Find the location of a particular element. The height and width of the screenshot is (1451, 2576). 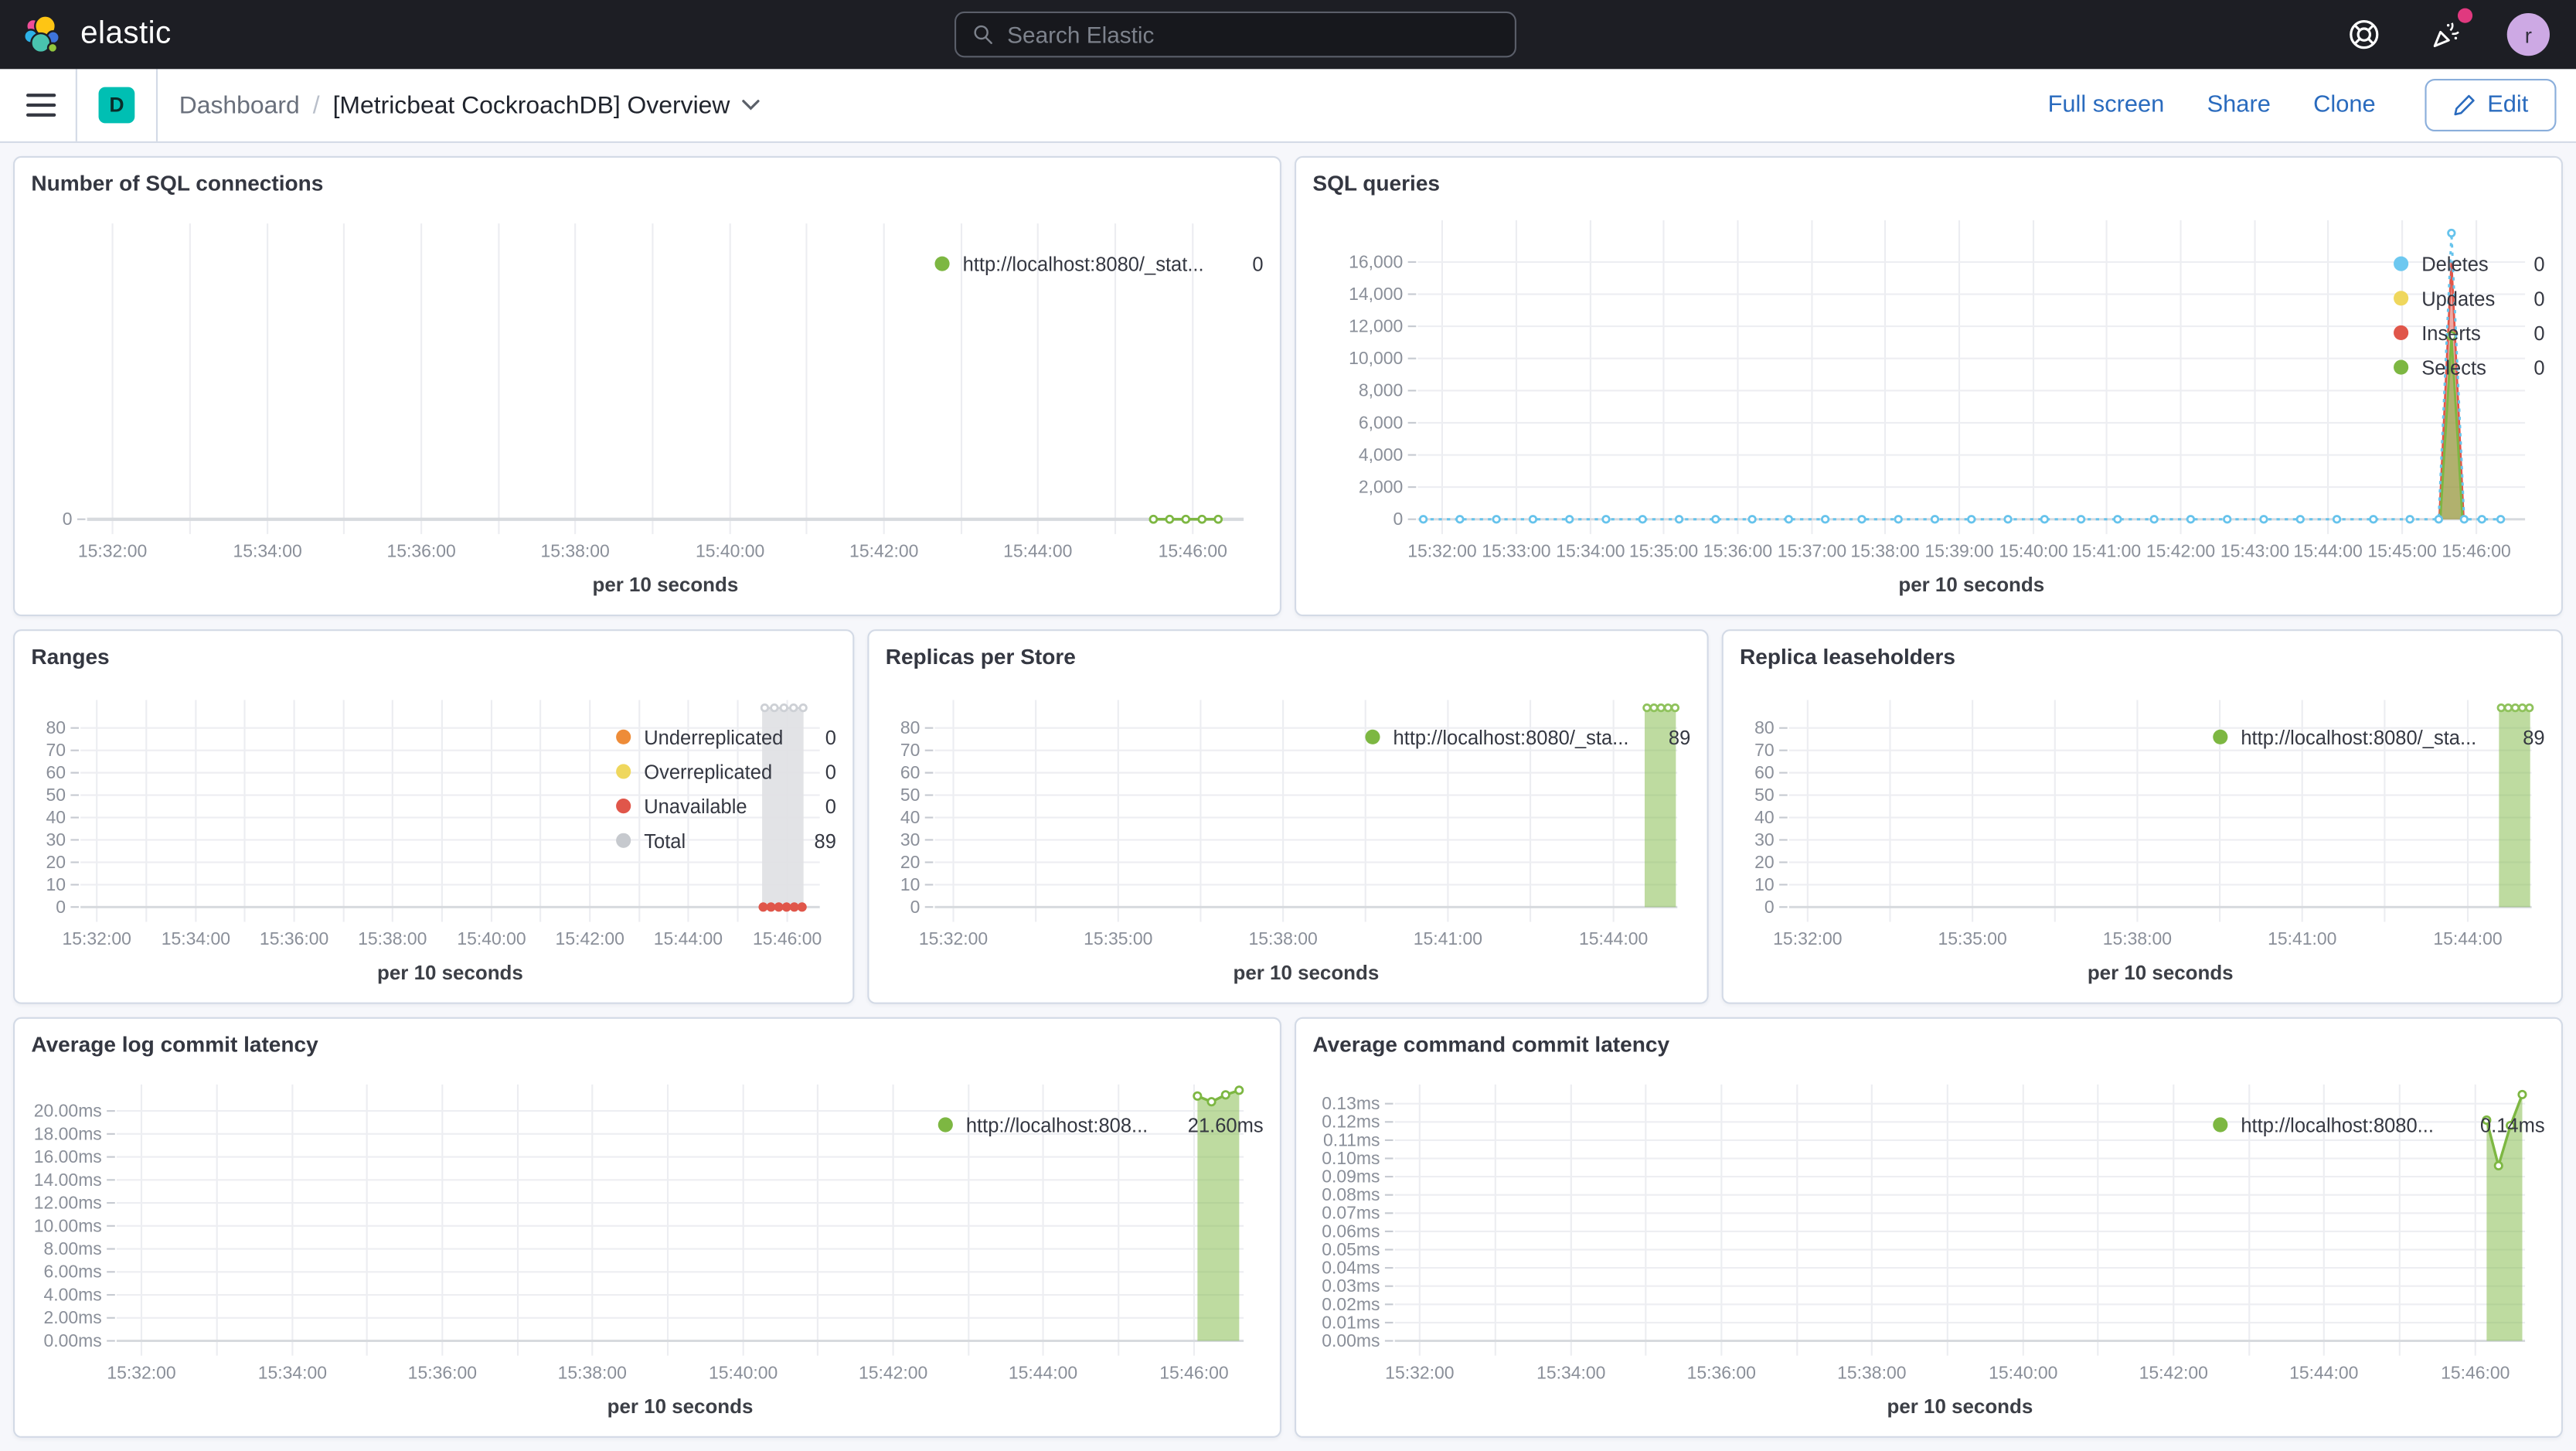

search-input is located at coordinates (1253, 34).